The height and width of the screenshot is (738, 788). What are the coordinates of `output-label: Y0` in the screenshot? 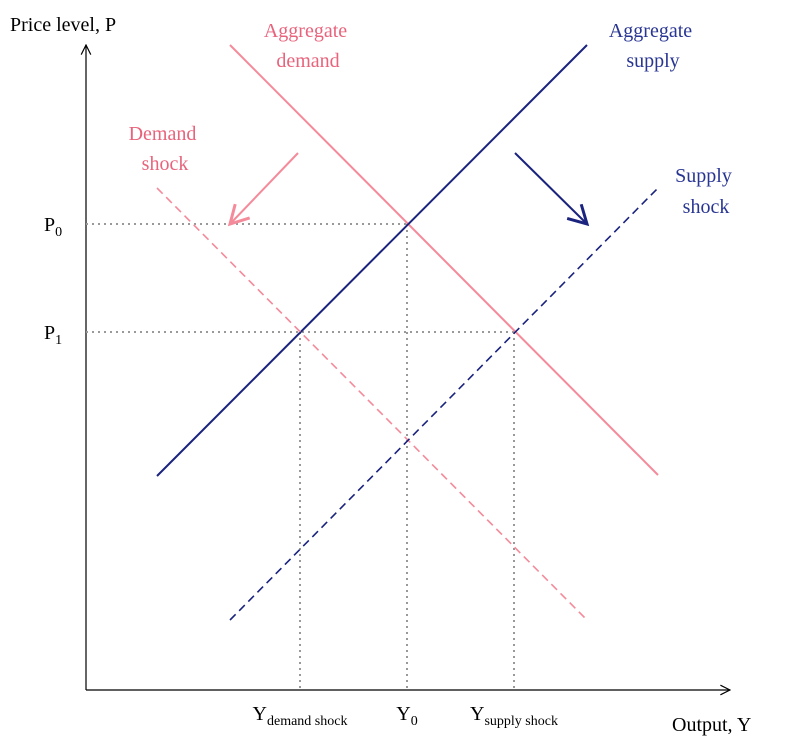 It's located at (406, 716).